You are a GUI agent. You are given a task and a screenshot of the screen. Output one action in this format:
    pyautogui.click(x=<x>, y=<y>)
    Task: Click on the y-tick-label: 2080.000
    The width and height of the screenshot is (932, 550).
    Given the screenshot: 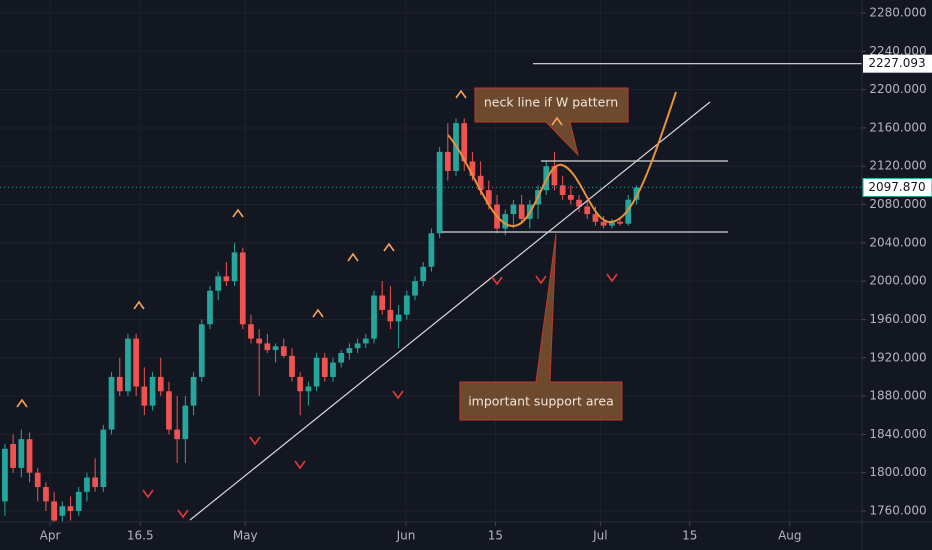 What is the action you would take?
    pyautogui.click(x=897, y=204)
    